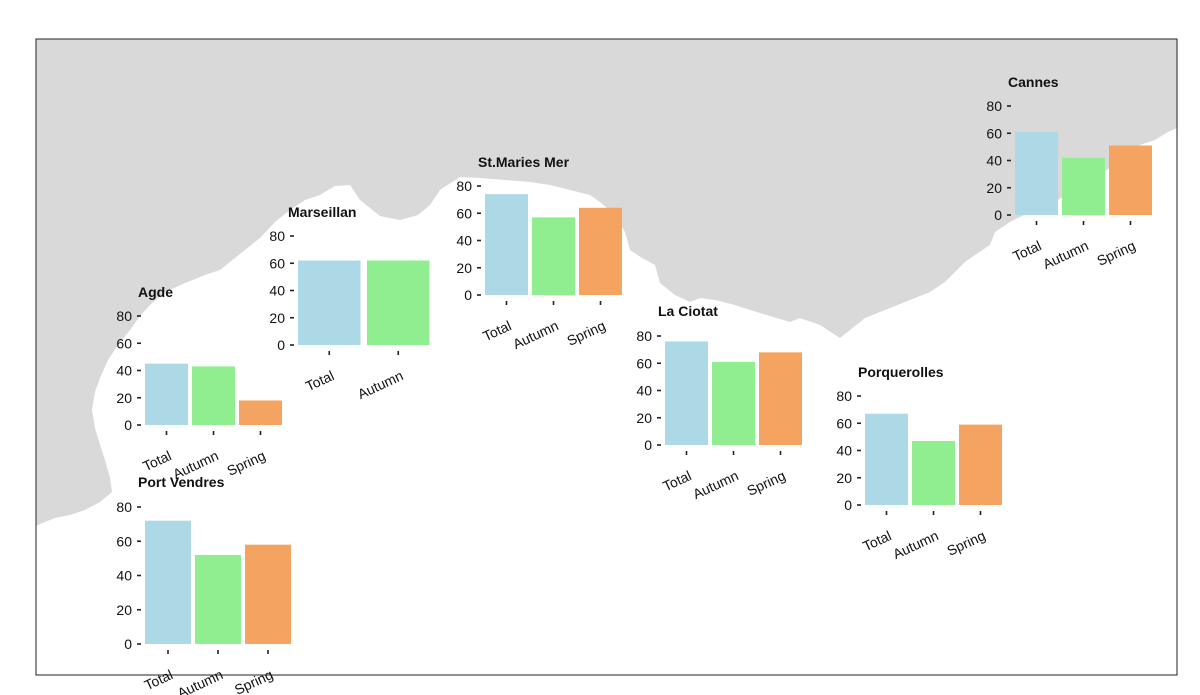 Image resolution: width=1200 pixels, height=695 pixels. I want to click on panel-title: Marseillan, so click(322, 212).